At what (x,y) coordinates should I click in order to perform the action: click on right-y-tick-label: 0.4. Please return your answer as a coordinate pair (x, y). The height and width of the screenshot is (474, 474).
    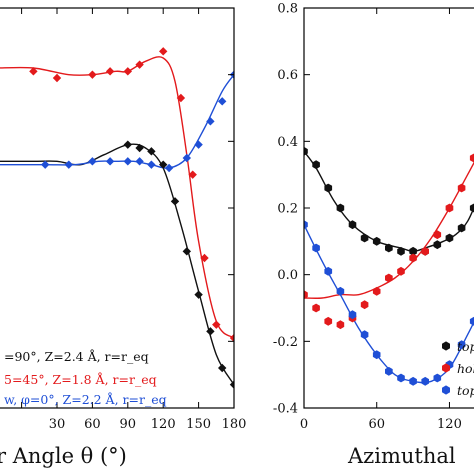
    Looking at the image, I should click on (287, 142).